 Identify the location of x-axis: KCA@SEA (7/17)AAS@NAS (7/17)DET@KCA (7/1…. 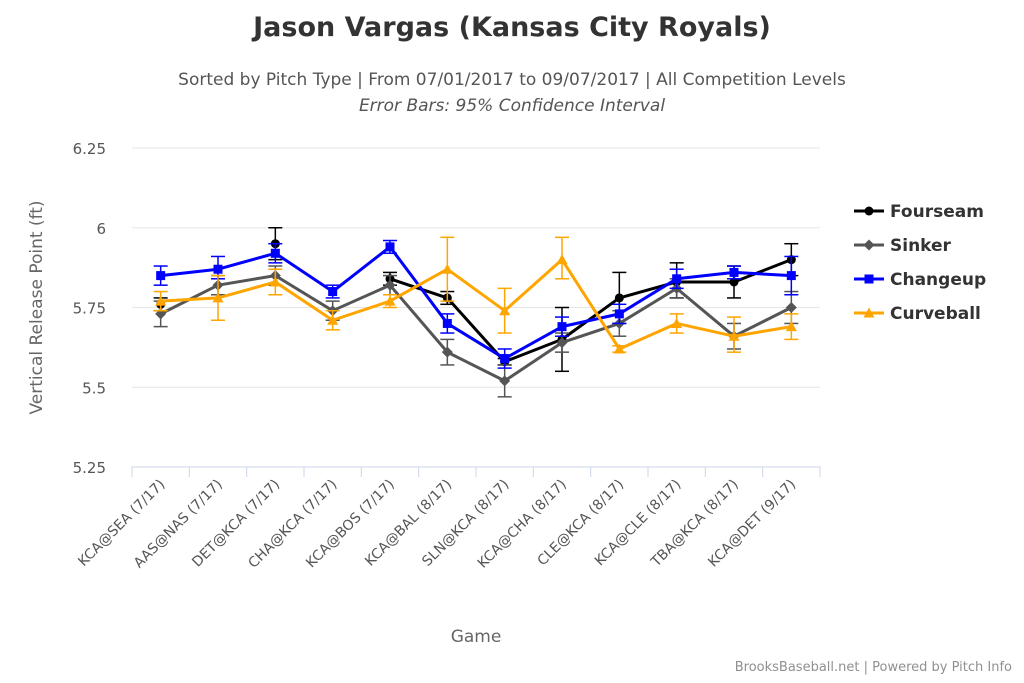
(448, 519).